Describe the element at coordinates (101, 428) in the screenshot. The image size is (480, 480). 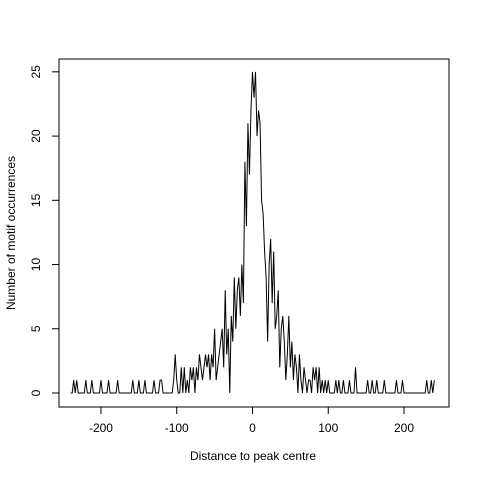
I see `x-tick-label: -200` at that location.